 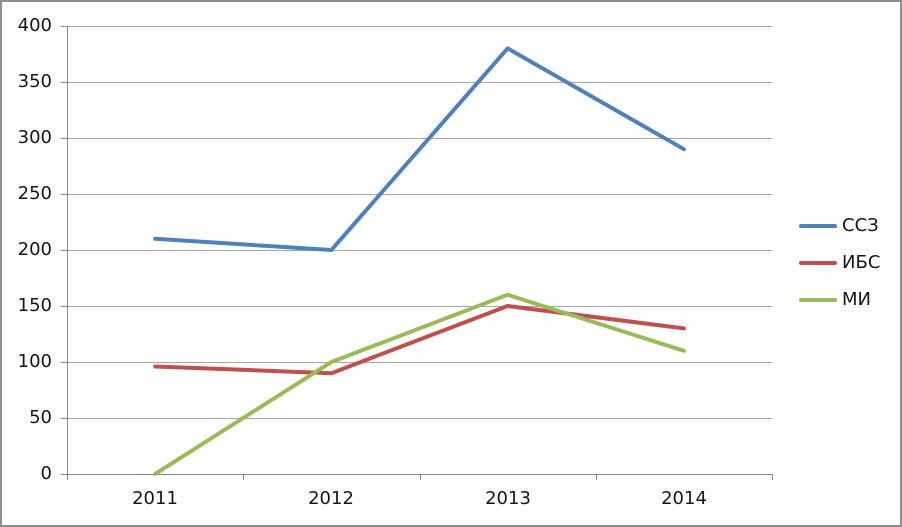 What do you see at coordinates (40, 417) in the screenshot?
I see `y-axis-label: 50` at bounding box center [40, 417].